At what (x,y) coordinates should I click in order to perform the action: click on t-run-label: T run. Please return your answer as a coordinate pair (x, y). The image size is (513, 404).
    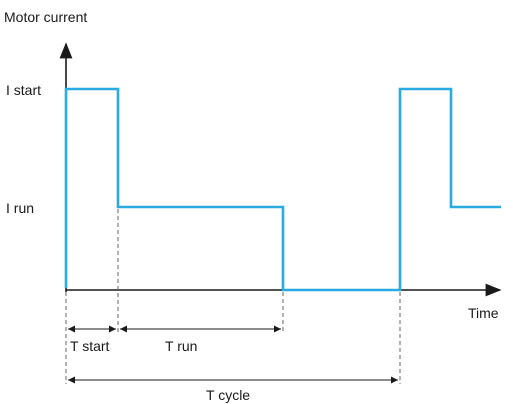
    Looking at the image, I should click on (181, 346).